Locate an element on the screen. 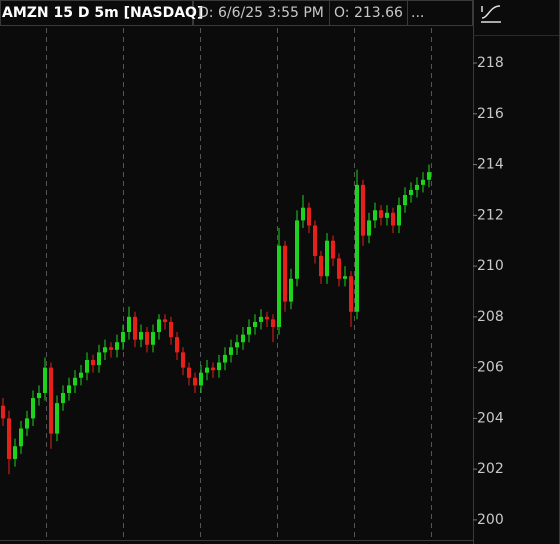 The height and width of the screenshot is (544, 560). y-tick-label: 216 is located at coordinates (490, 114).